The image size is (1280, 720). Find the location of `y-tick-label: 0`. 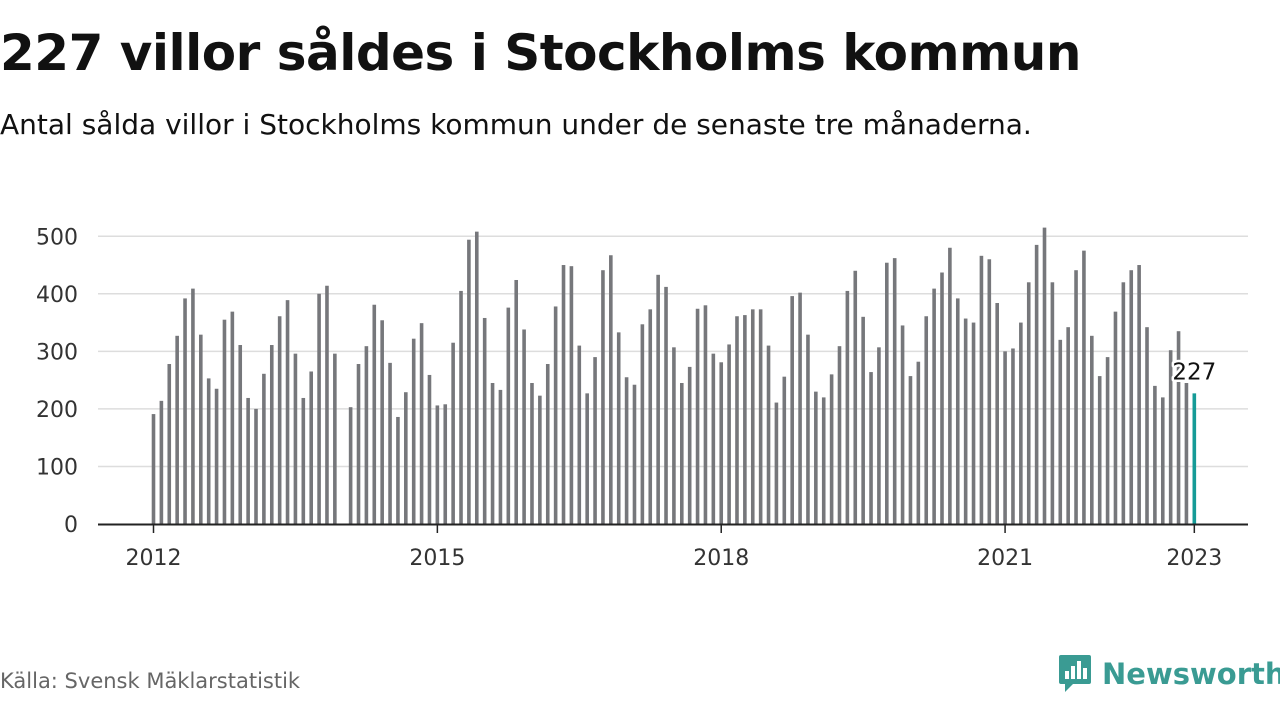

y-tick-label: 0 is located at coordinates (71, 525).